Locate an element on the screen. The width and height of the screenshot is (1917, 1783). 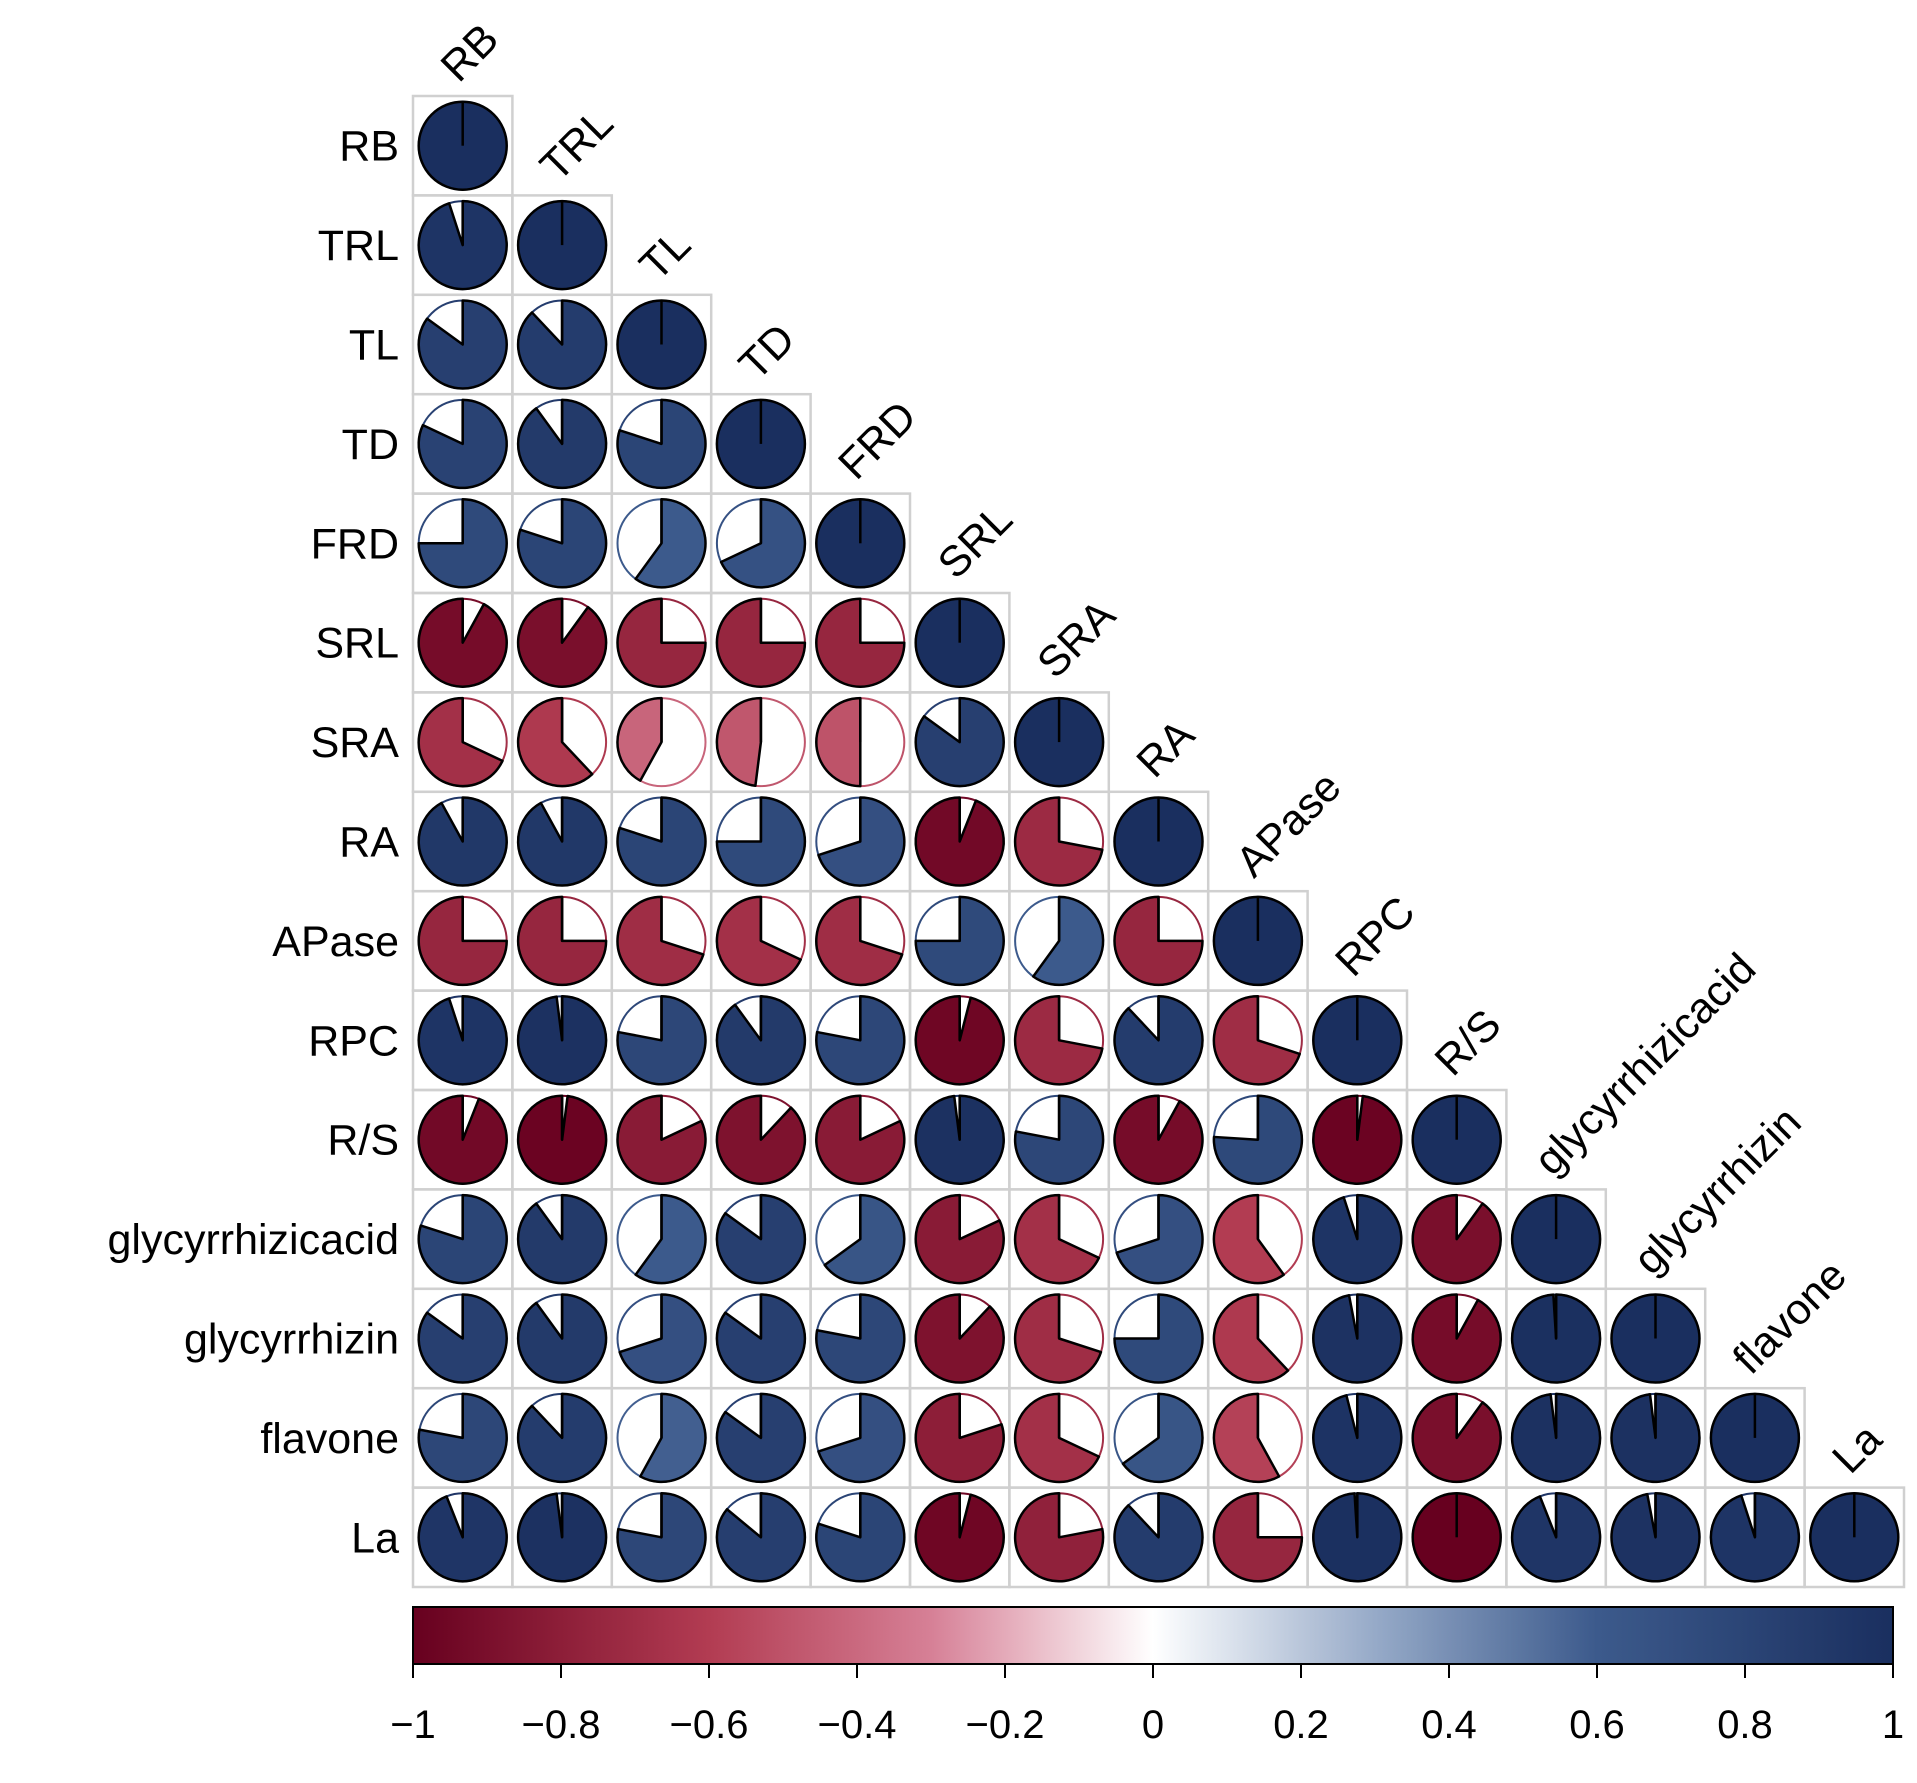
cell-la-rpc is located at coordinates (1357, 1537).